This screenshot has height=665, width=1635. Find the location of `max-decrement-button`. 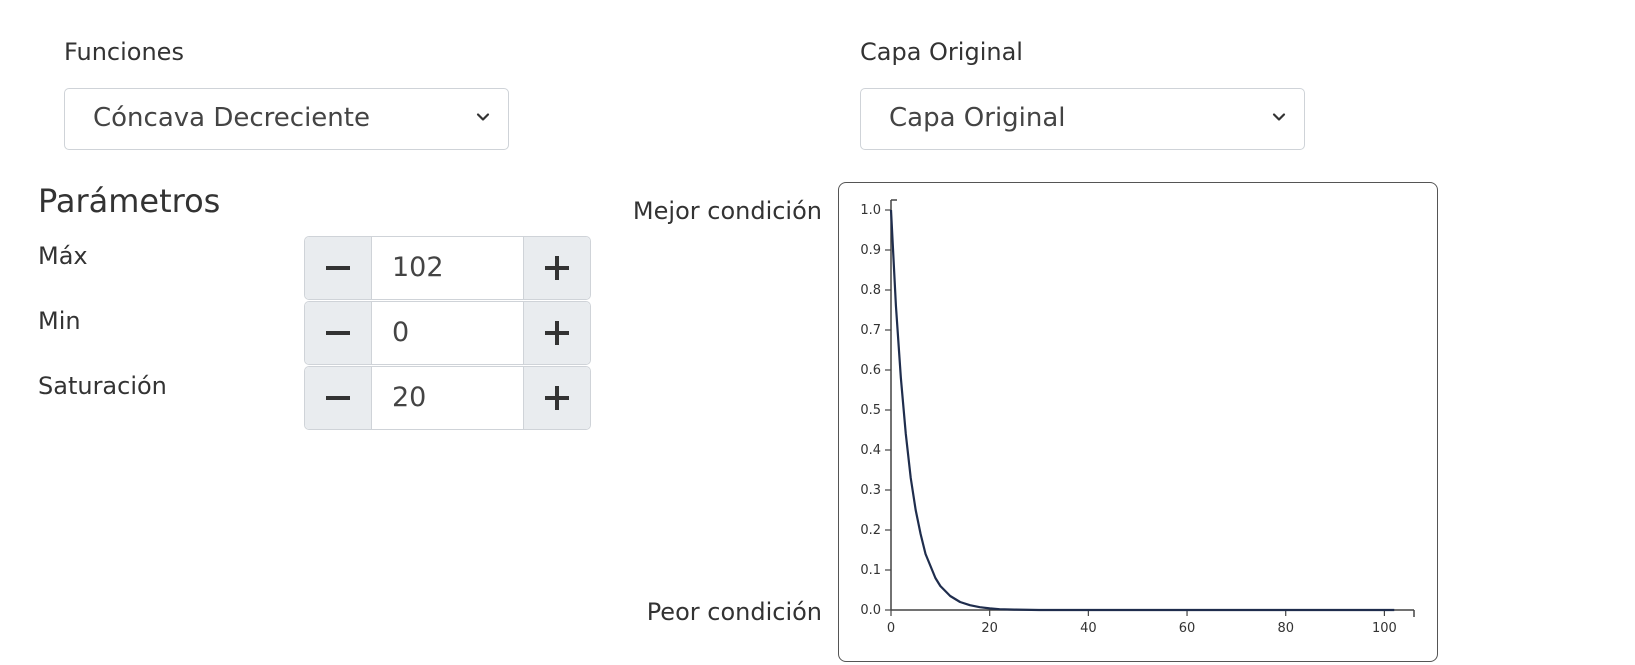

max-decrement-button is located at coordinates (338, 268).